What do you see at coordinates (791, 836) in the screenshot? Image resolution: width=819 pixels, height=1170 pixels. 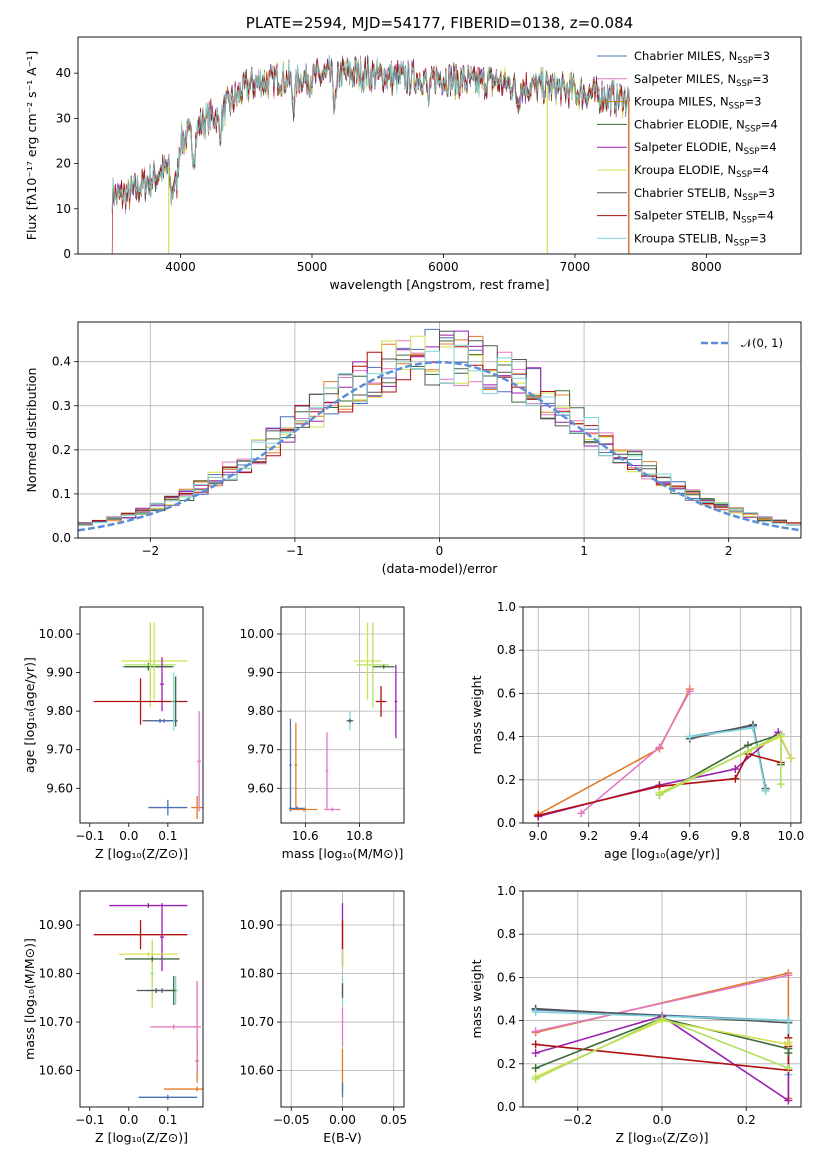 I see `x-tick-label: 10.0` at bounding box center [791, 836].